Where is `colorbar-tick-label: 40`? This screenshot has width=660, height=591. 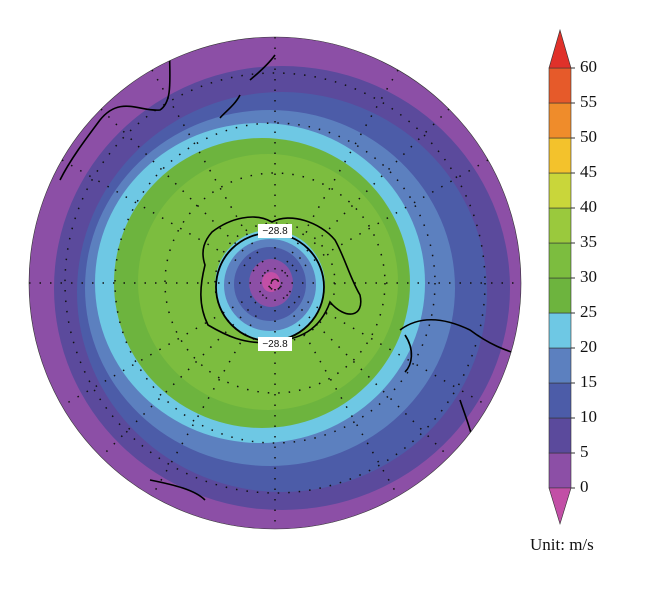 colorbar-tick-label: 40 is located at coordinates (588, 206).